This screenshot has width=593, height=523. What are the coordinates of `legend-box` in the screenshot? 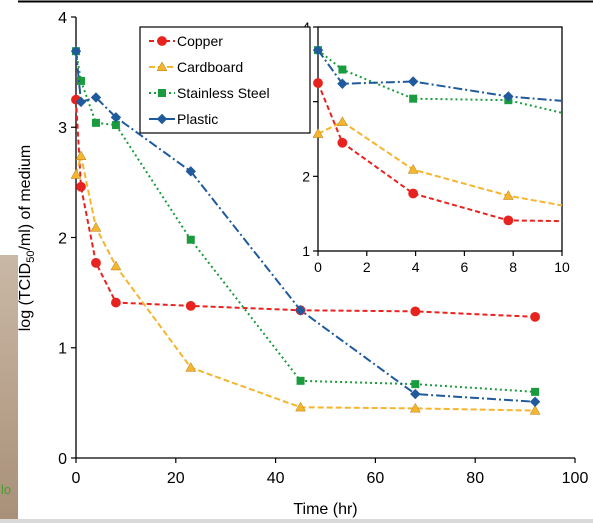 It's located at (225, 80).